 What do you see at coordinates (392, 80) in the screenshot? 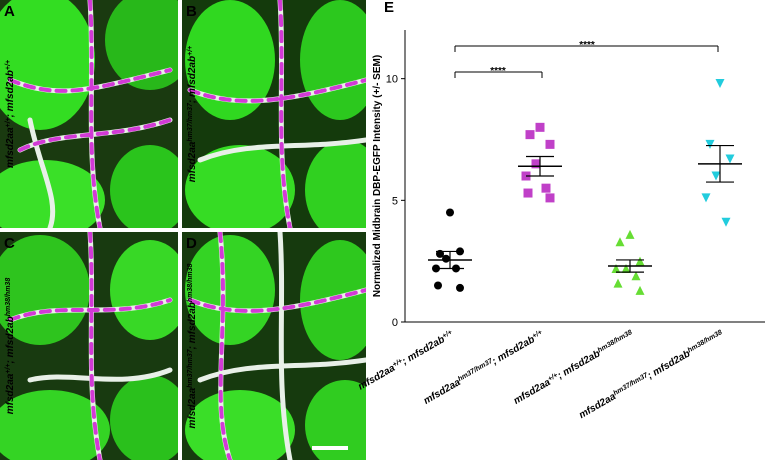
I see `y-tick-label: 10` at bounding box center [392, 80].